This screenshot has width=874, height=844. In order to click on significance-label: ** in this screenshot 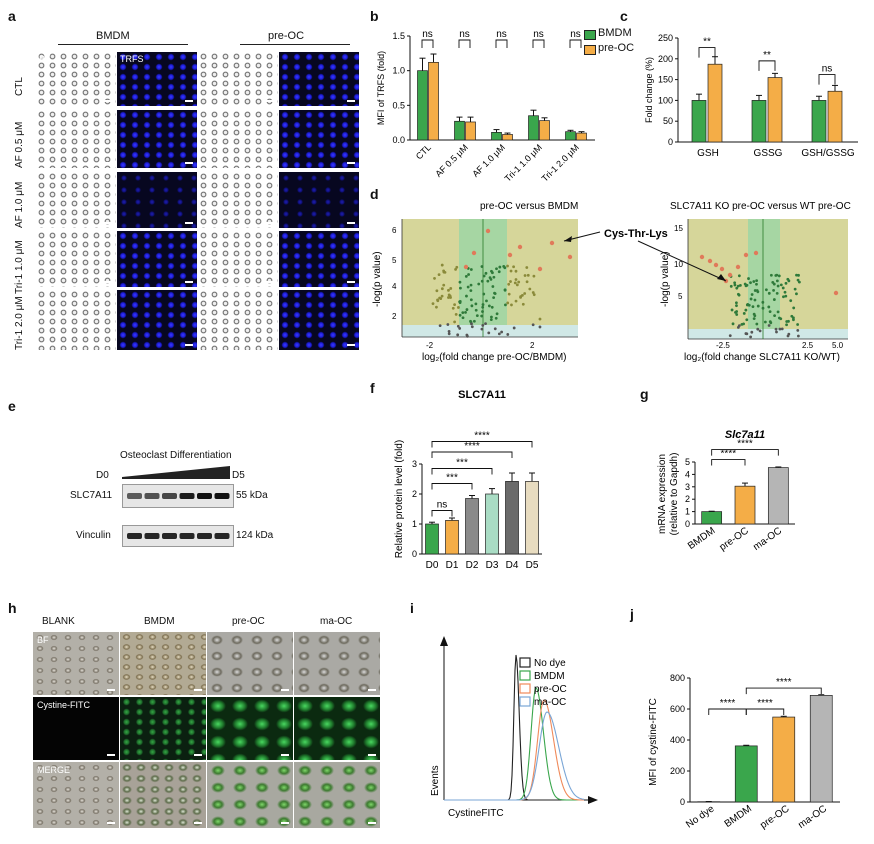, I will do `click(767, 55)`.